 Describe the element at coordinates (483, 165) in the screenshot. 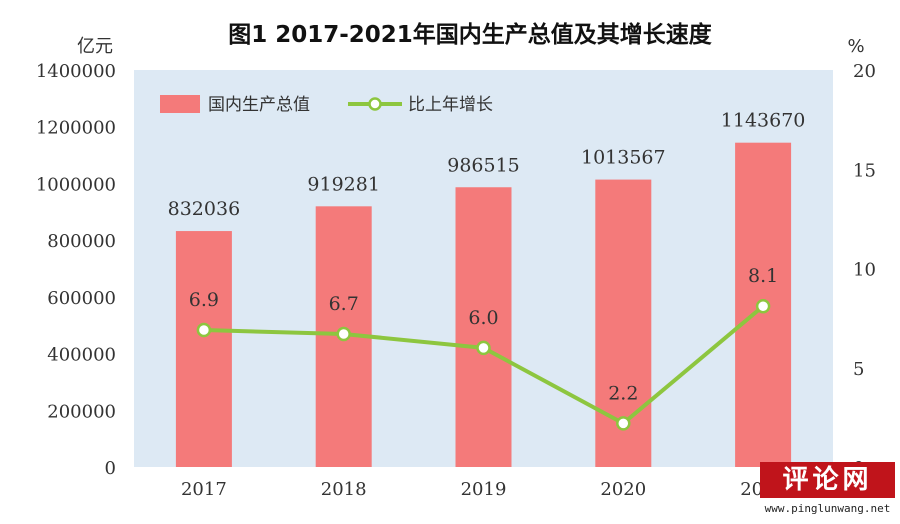

I see `bar-label-2019: 986515` at that location.